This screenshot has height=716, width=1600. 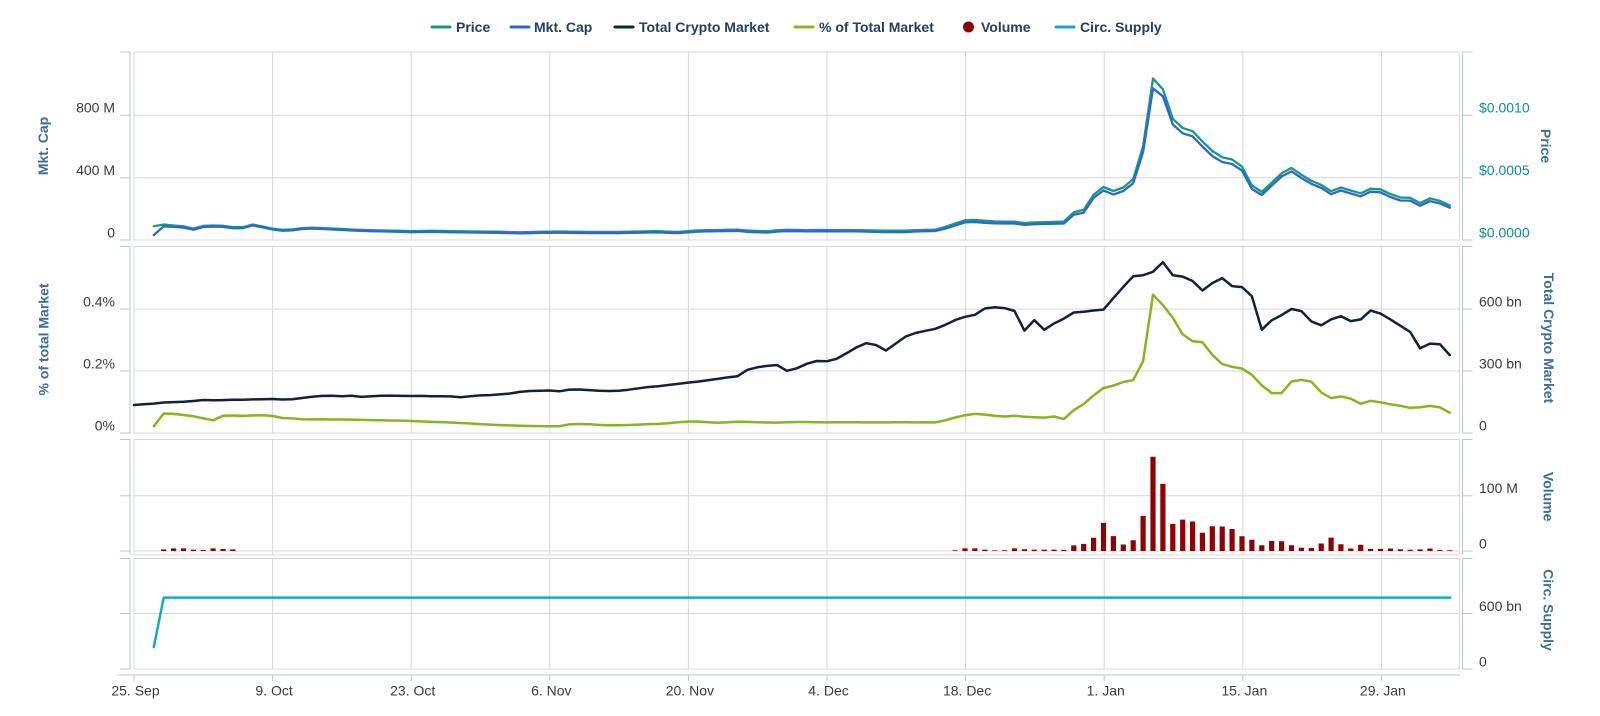 I want to click on svg-text: 4. Dec, so click(x=828, y=691).